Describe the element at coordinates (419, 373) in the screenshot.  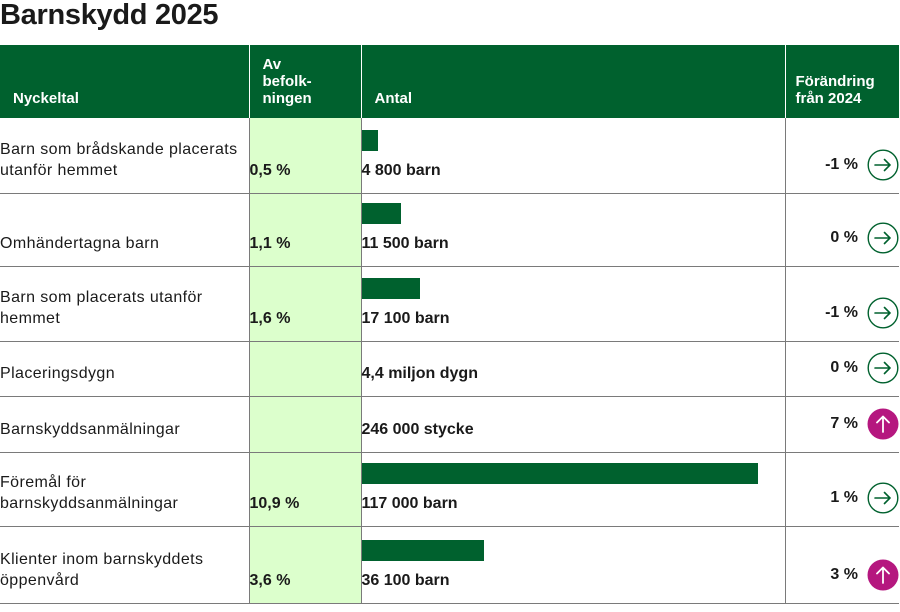
I see `row-count: 4,4 miljon dygn` at that location.